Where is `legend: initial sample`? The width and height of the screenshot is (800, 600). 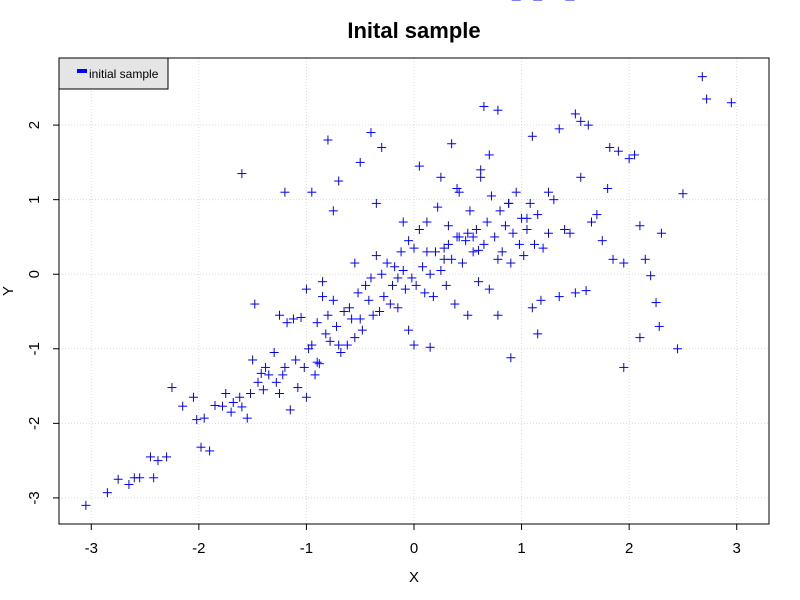
legend: initial sample is located at coordinates (113, 73).